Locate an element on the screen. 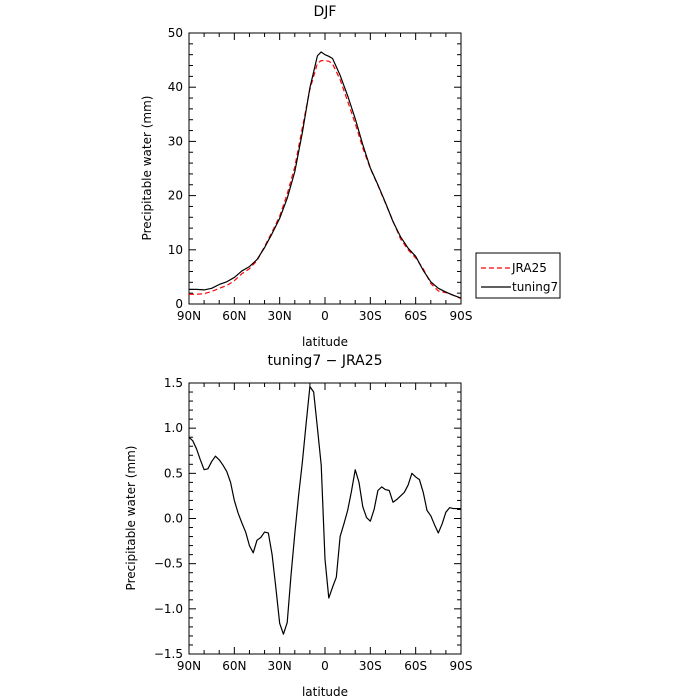 This screenshot has width=700, height=700. y-tick-label: 50 is located at coordinates (175, 33).